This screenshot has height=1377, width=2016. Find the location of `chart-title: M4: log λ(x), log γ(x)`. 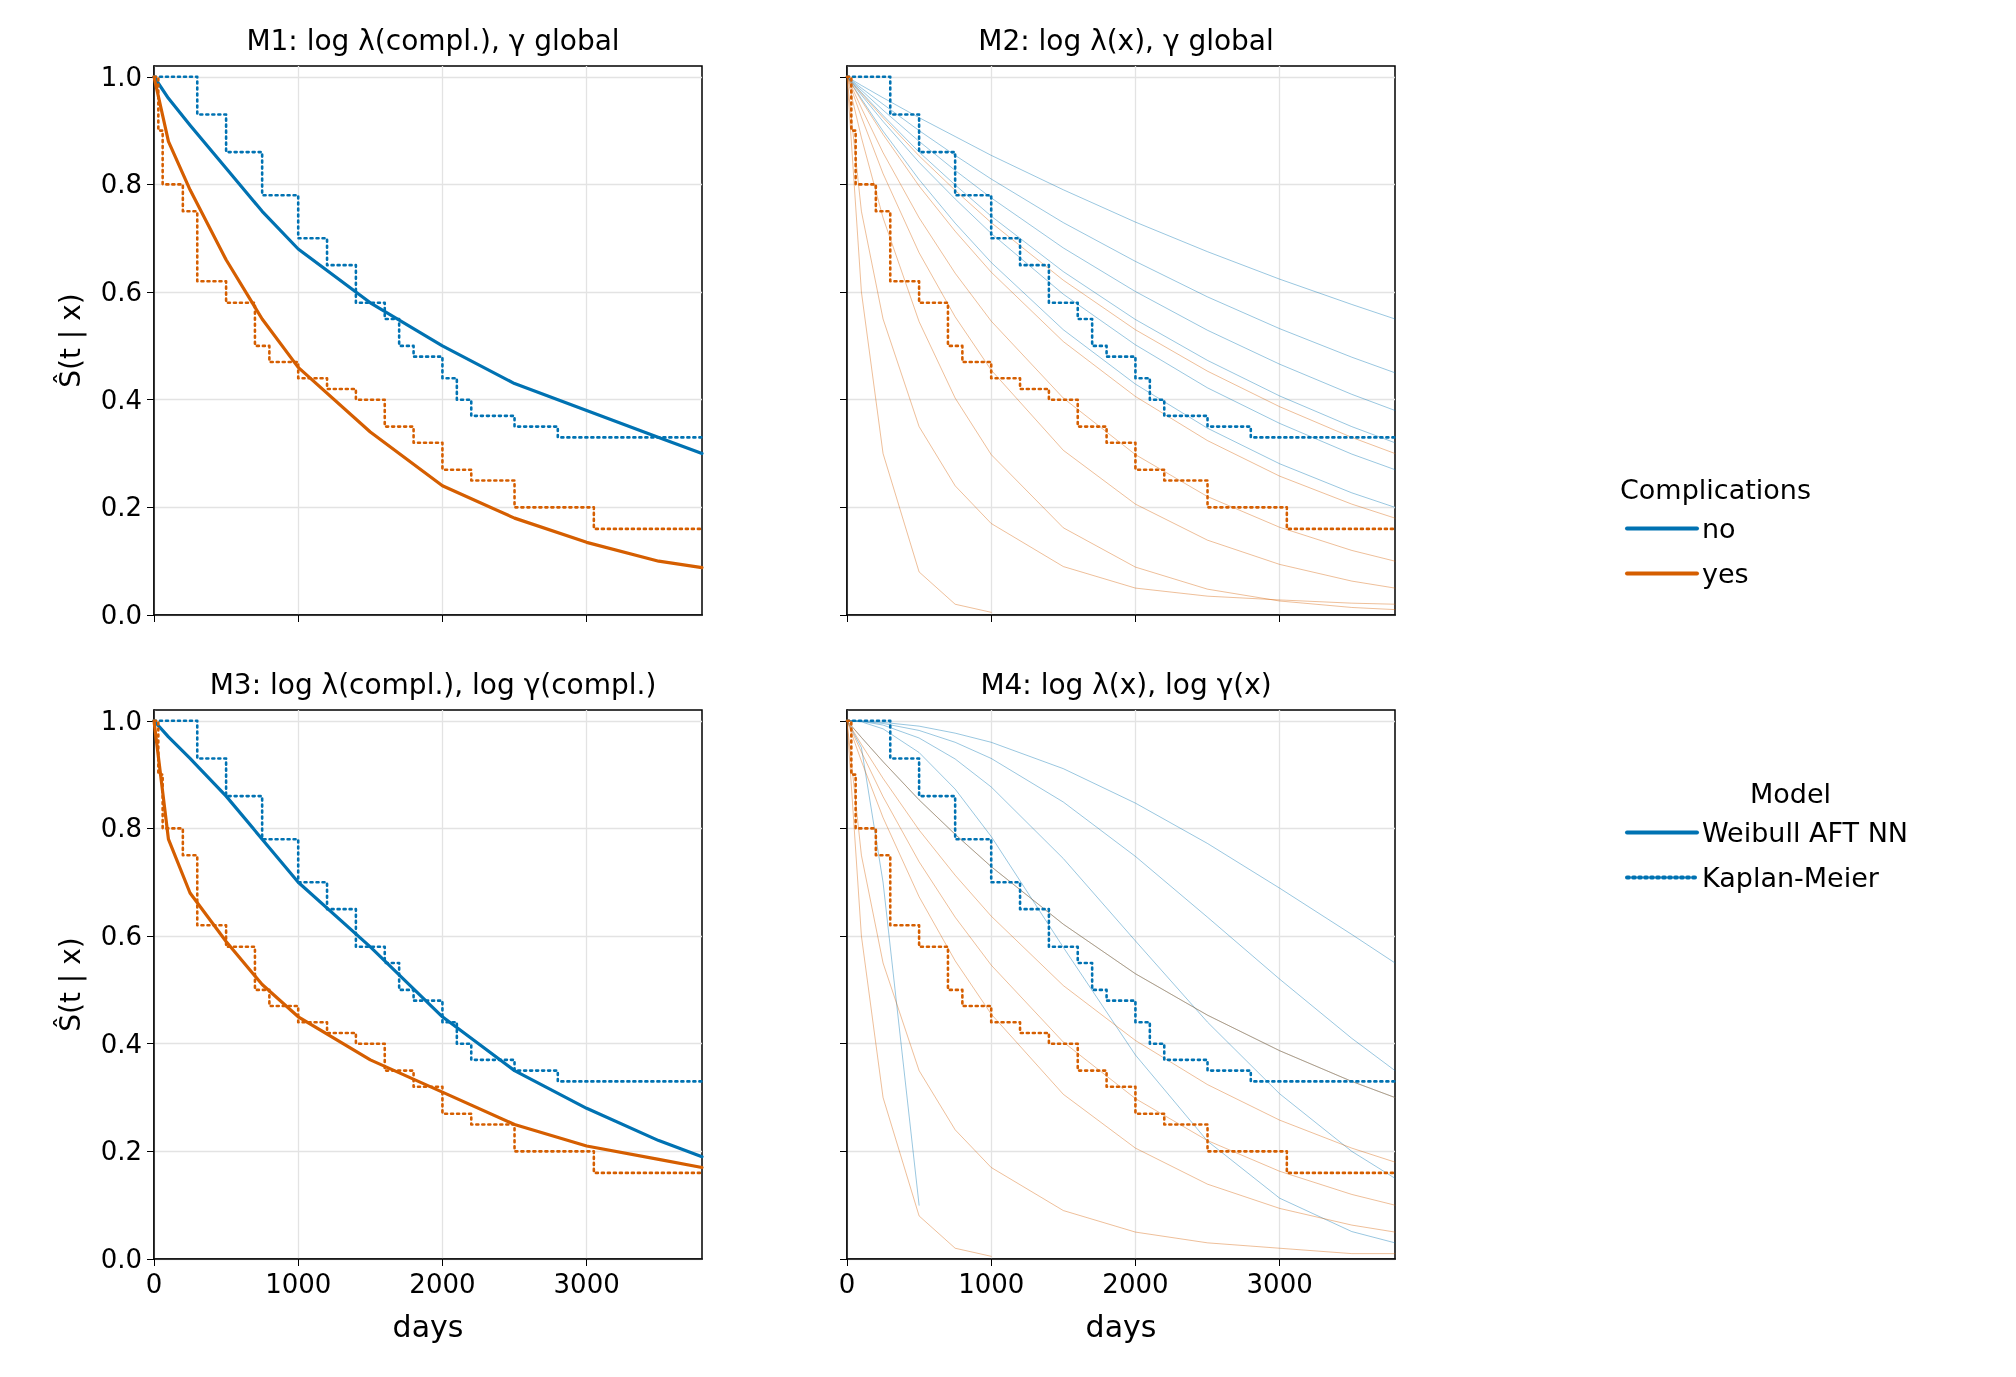

chart-title: M4: log λ(x), log γ(x) is located at coordinates (1126, 684).